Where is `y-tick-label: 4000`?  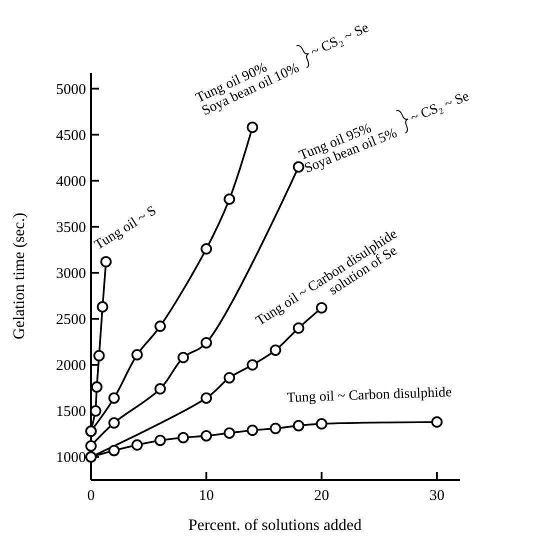
y-tick-label: 4000 is located at coordinates (71, 182).